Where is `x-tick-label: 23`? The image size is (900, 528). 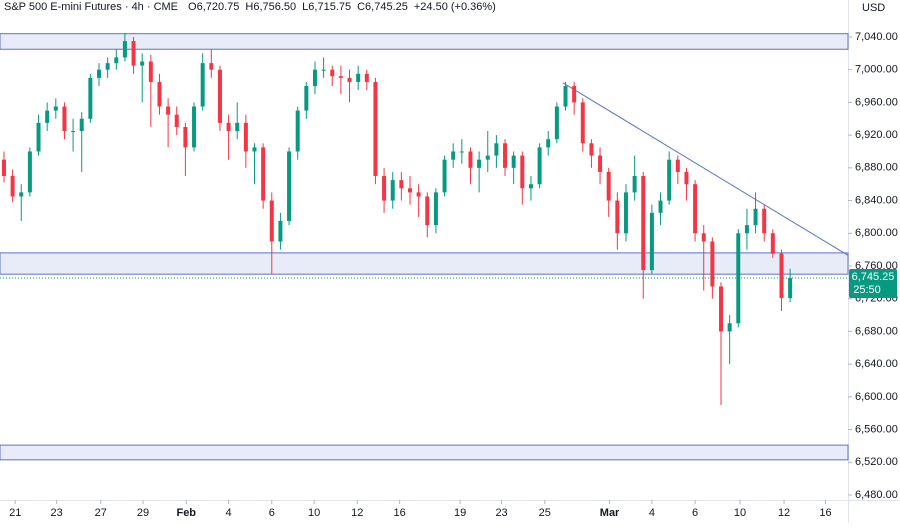 x-tick-label: 23 is located at coordinates (57, 513).